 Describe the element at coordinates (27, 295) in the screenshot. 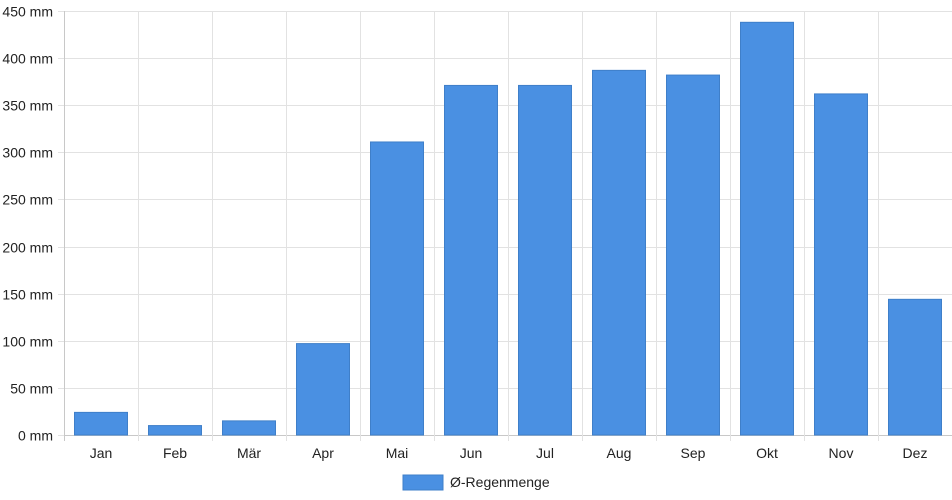

I see `y-tick-label: 150 mm` at that location.